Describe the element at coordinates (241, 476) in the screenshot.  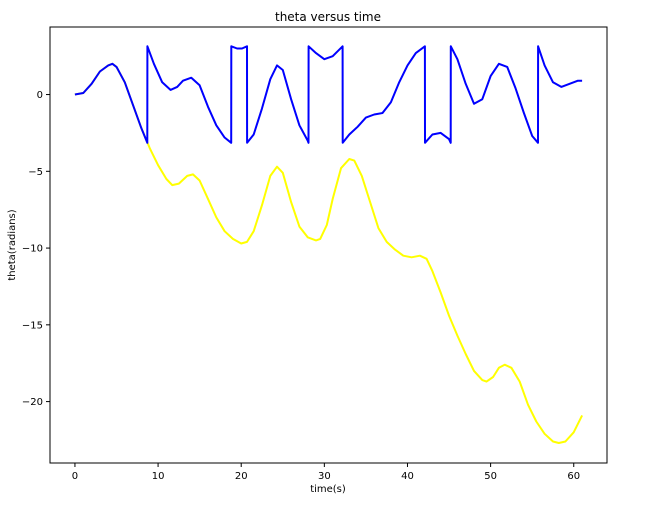
I see `x-tick-label: 20` at that location.